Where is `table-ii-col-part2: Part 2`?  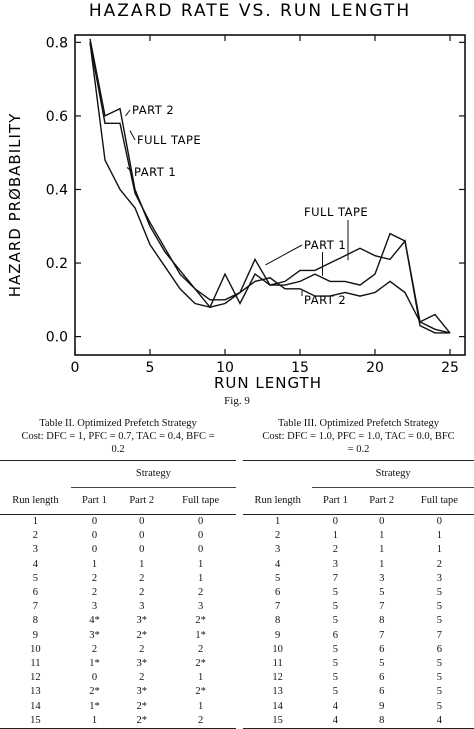 table-ii-col-part2: Part 2 is located at coordinates (142, 501).